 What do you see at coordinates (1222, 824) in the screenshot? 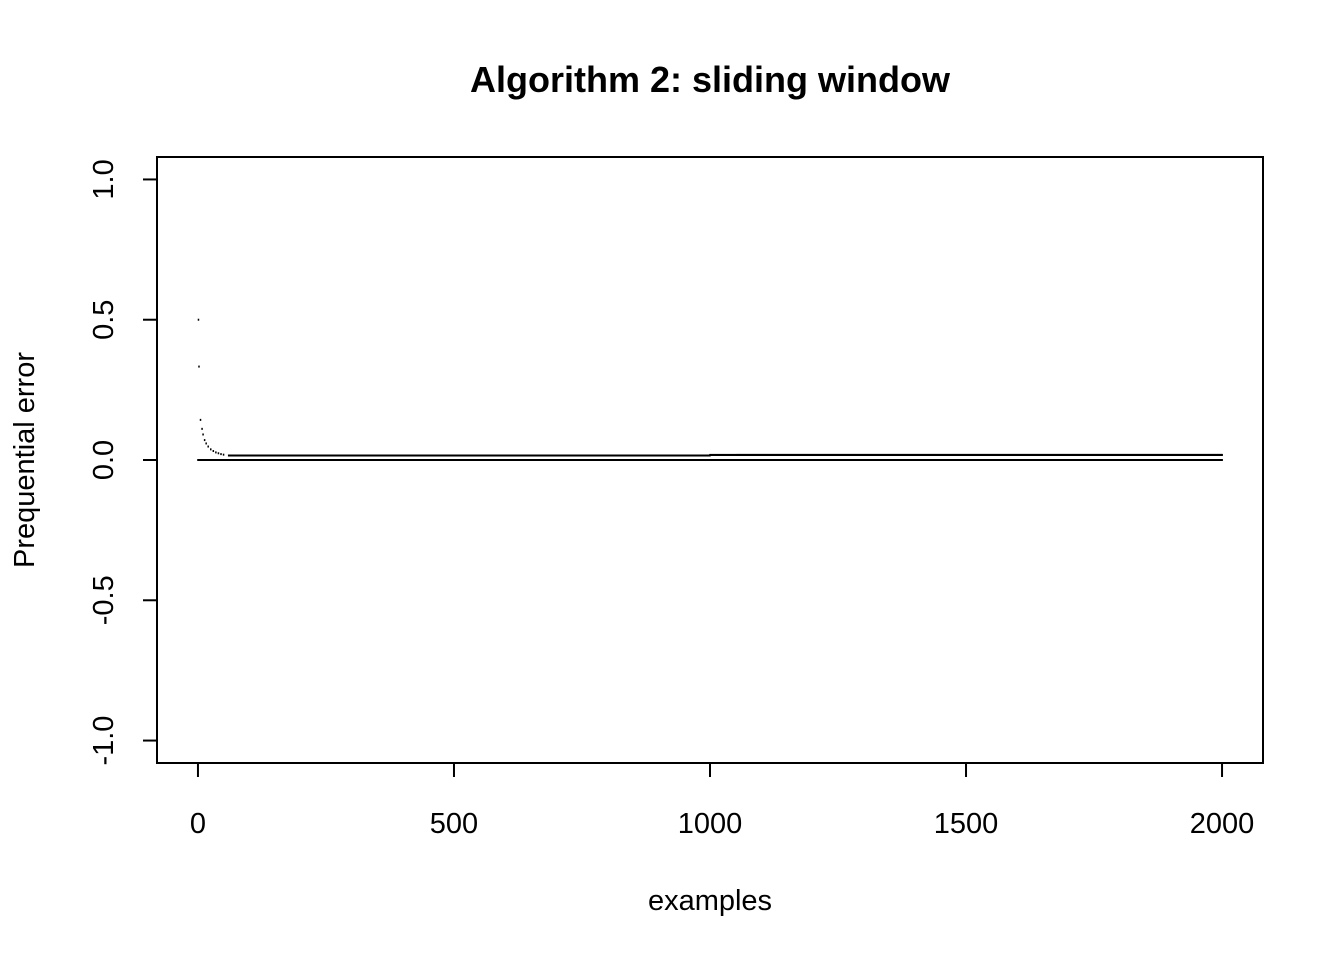
I see `x-tick-label: 2000` at bounding box center [1222, 824].